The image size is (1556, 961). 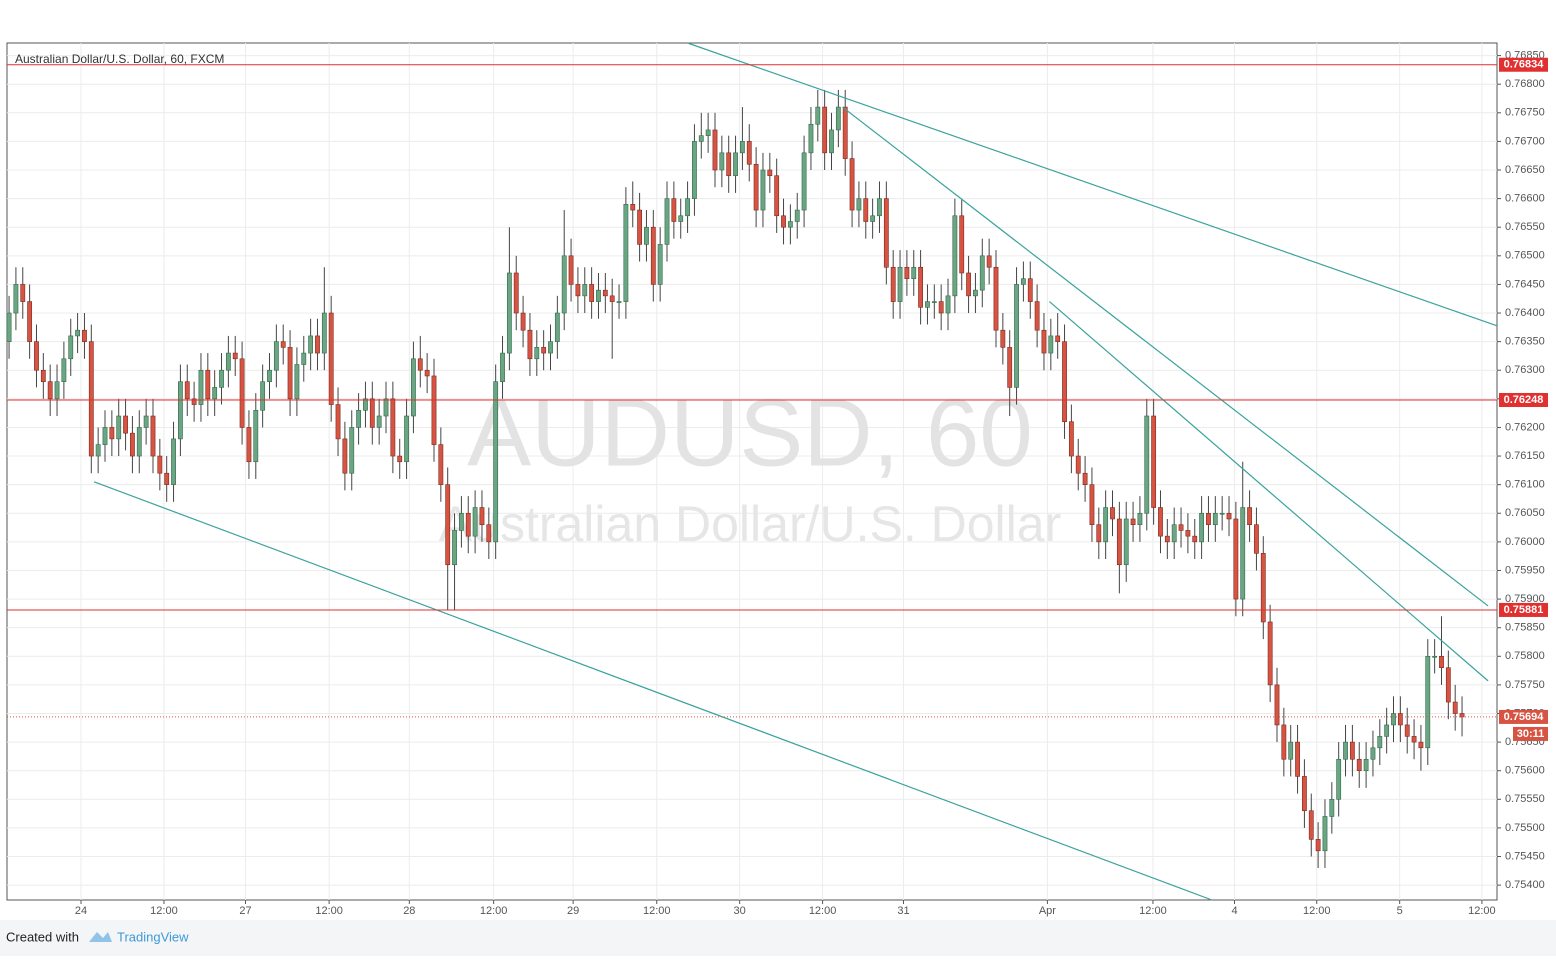 What do you see at coordinates (153, 936) in the screenshot?
I see `footer-brand: TradingView` at bounding box center [153, 936].